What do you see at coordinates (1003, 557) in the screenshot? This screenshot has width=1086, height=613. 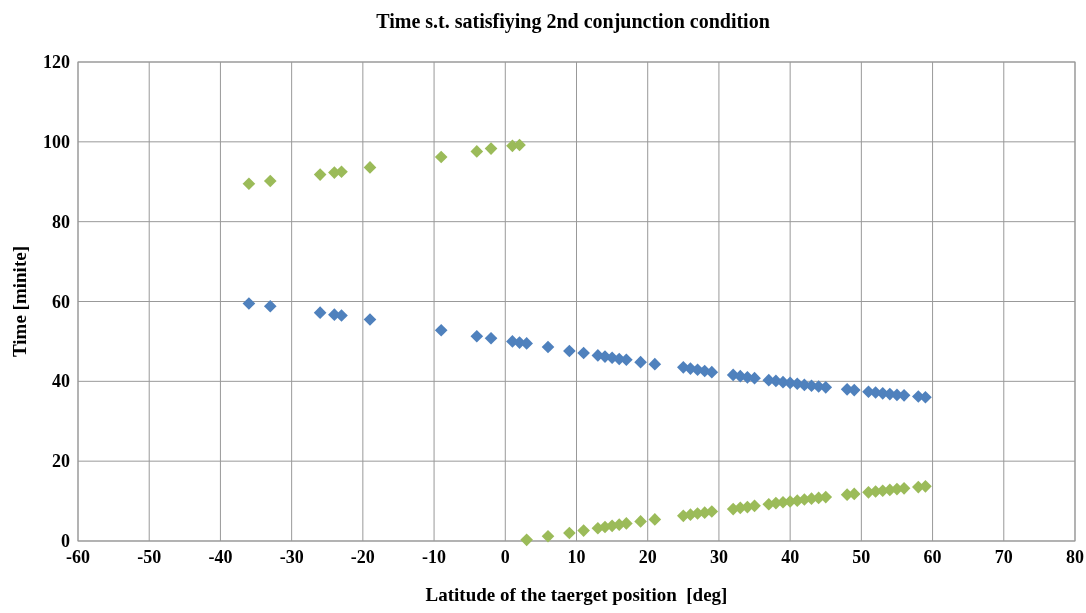 I see `x-tick-label: 70` at bounding box center [1003, 557].